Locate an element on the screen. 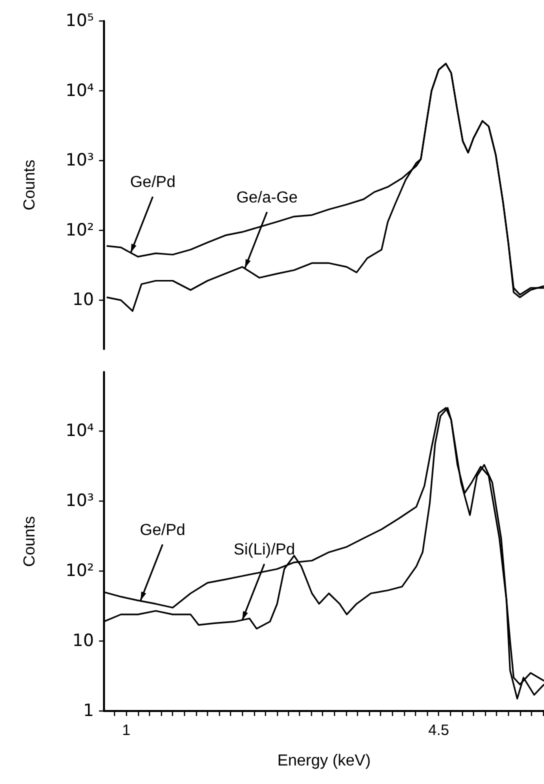  x-tick-label: 4.5 is located at coordinates (439, 730).